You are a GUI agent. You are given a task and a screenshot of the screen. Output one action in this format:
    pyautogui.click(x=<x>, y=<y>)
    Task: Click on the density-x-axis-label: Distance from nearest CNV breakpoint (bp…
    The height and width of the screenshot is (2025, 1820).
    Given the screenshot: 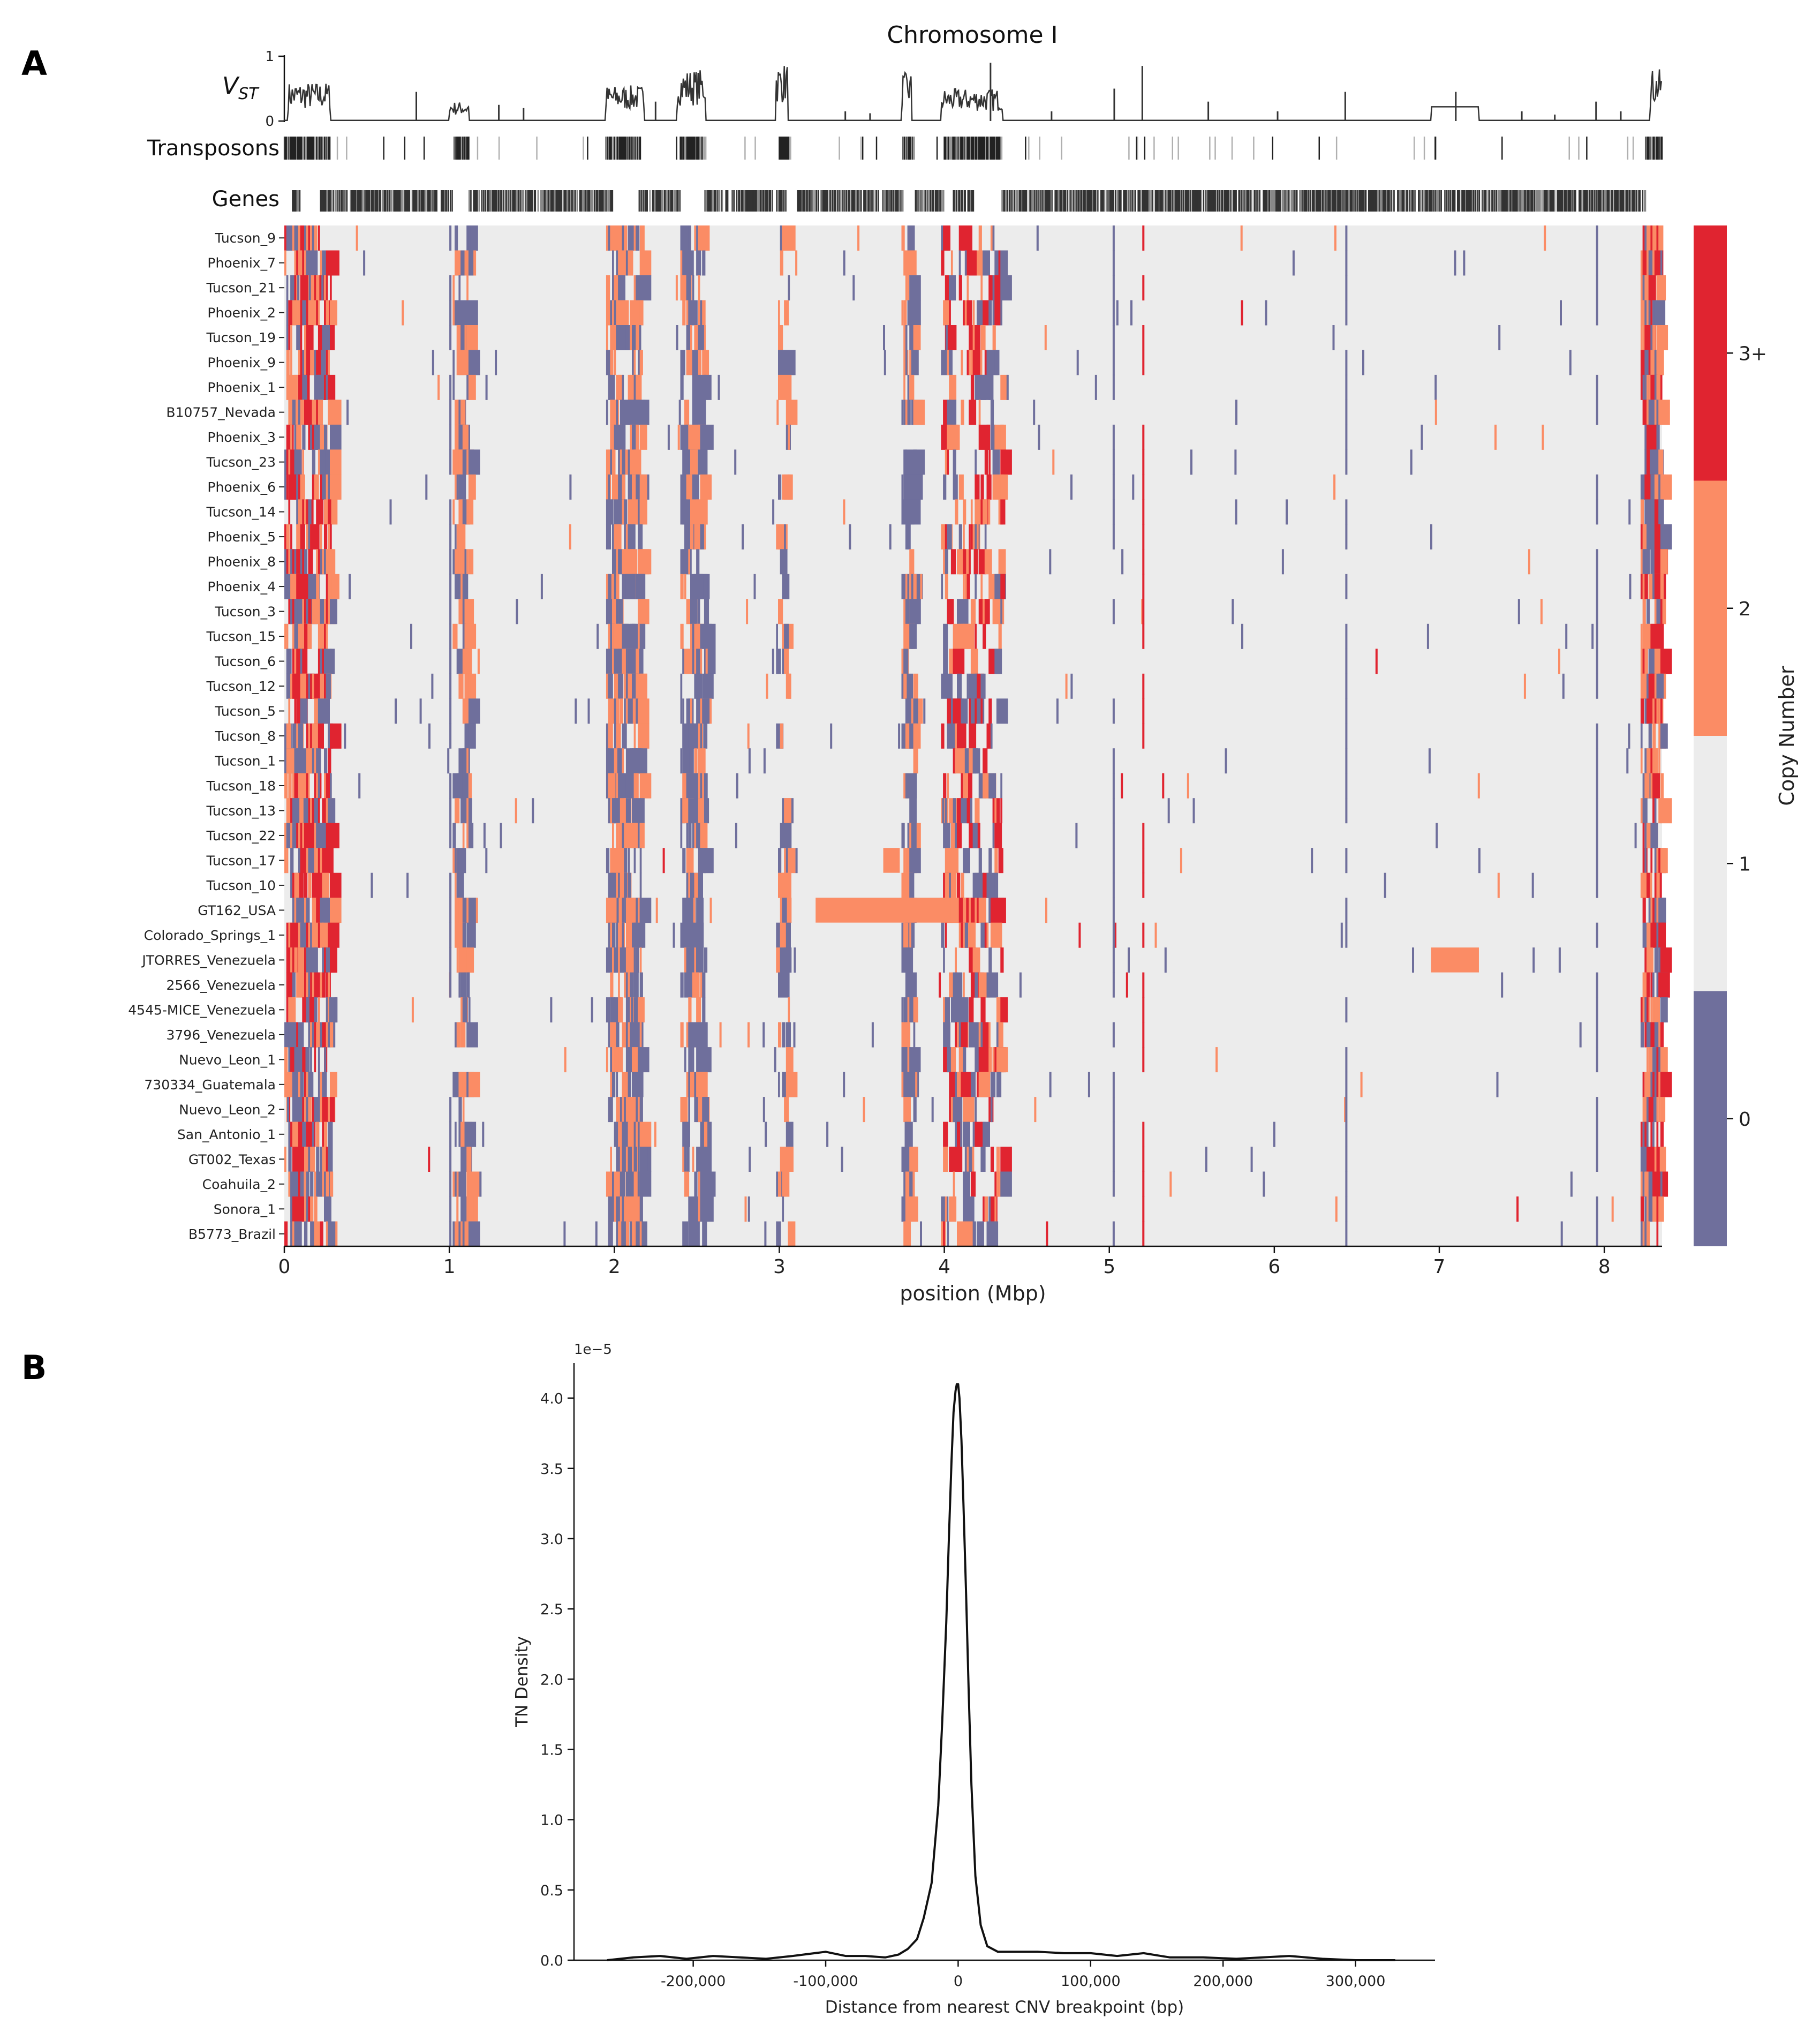 What is the action you would take?
    pyautogui.click(x=1004, y=2007)
    